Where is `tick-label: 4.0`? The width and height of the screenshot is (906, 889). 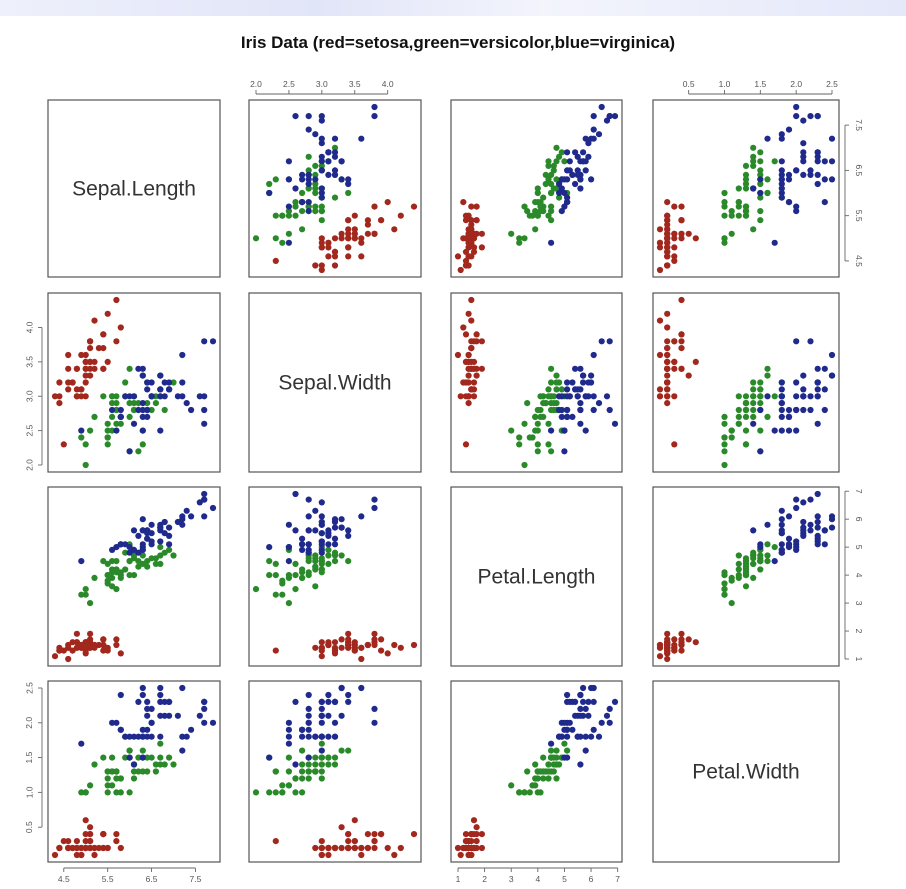 tick-label: 4.0 is located at coordinates (388, 84).